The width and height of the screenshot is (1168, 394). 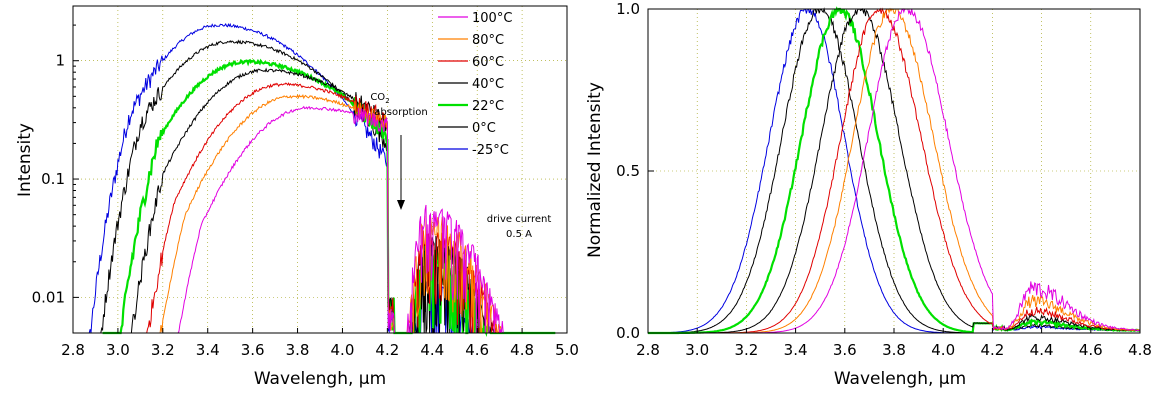 I want to click on left-x-tick-label: 2.8, so click(x=73, y=350).